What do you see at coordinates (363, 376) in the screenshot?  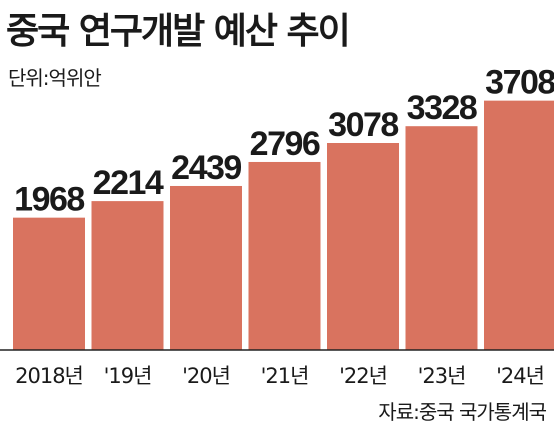 I see `x-tick-label-4: '22년` at bounding box center [363, 376].